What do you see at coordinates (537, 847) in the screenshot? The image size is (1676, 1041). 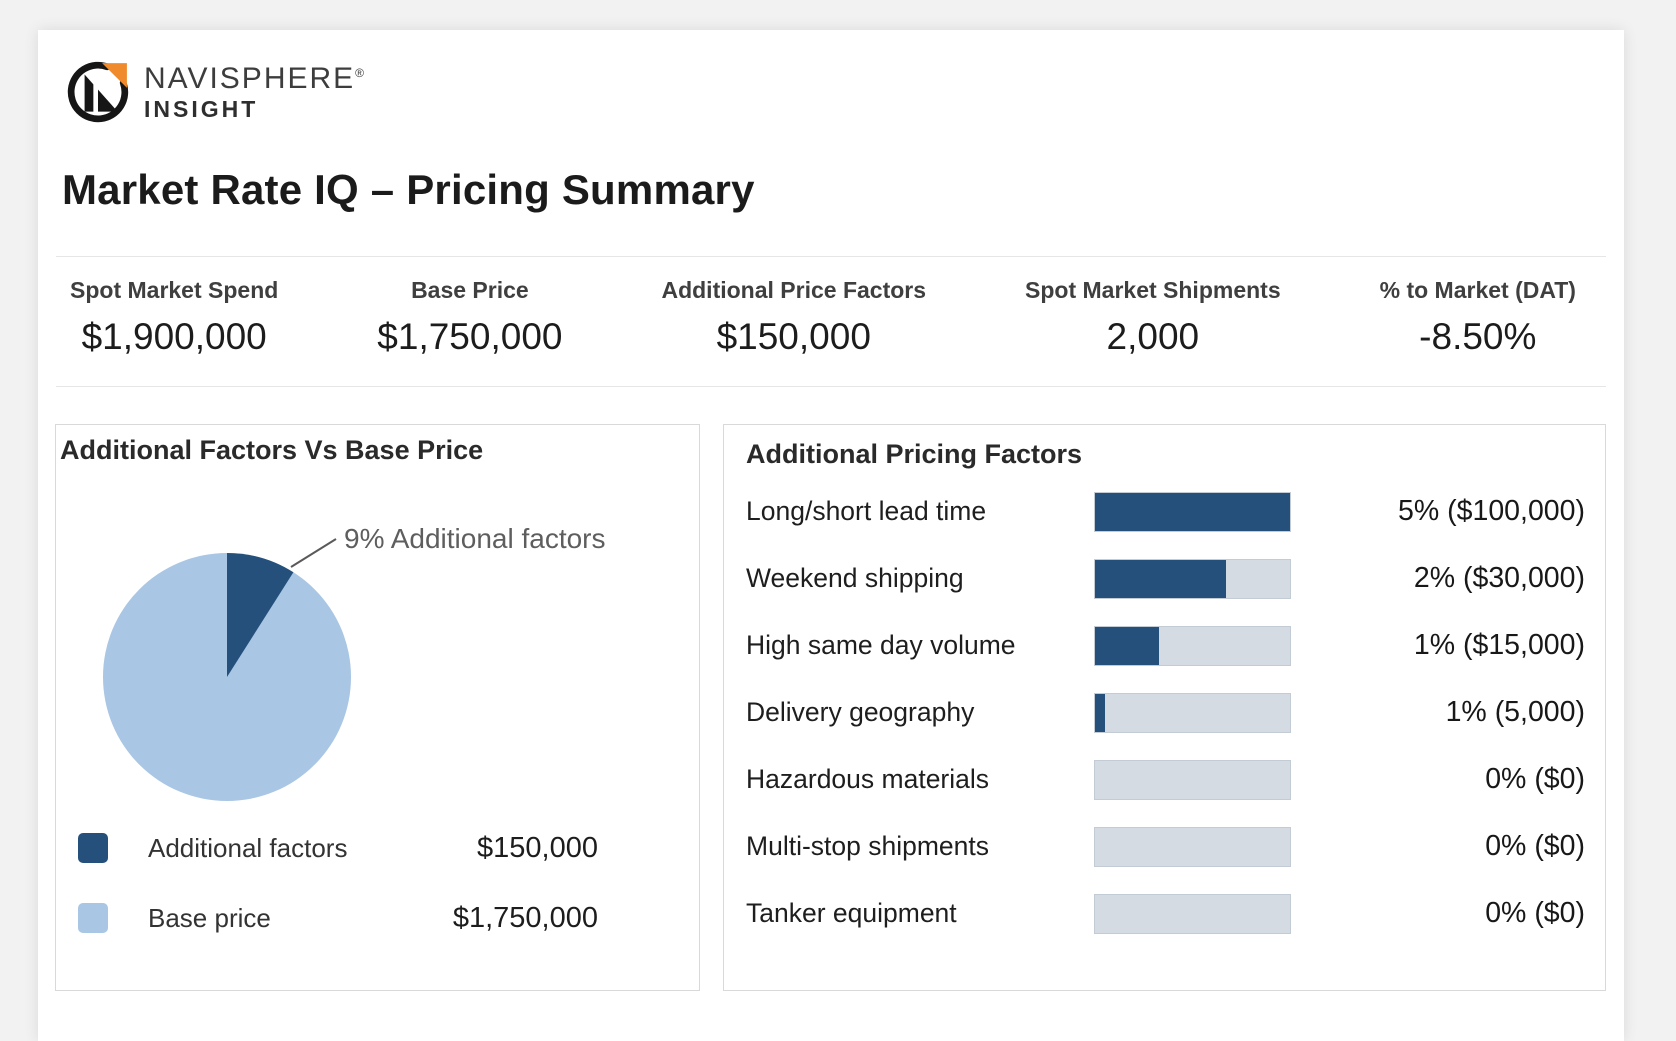 I see `legend-value: $150,000` at bounding box center [537, 847].